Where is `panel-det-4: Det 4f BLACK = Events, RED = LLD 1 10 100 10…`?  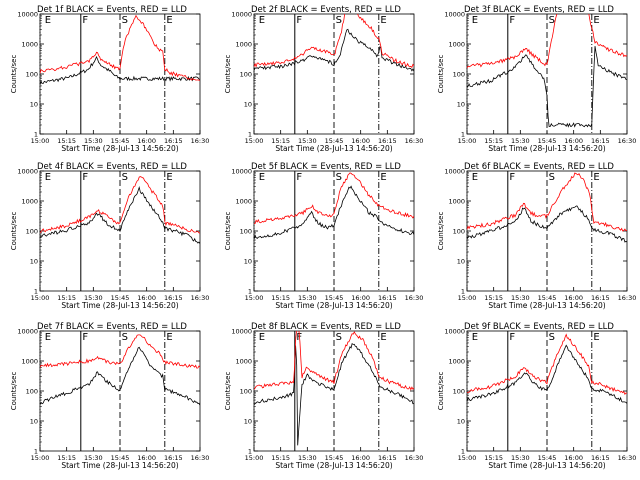 panel-det-4: Det 4f BLACK = Events, RED = LLD 1 10 100 10… is located at coordinates (109, 236).